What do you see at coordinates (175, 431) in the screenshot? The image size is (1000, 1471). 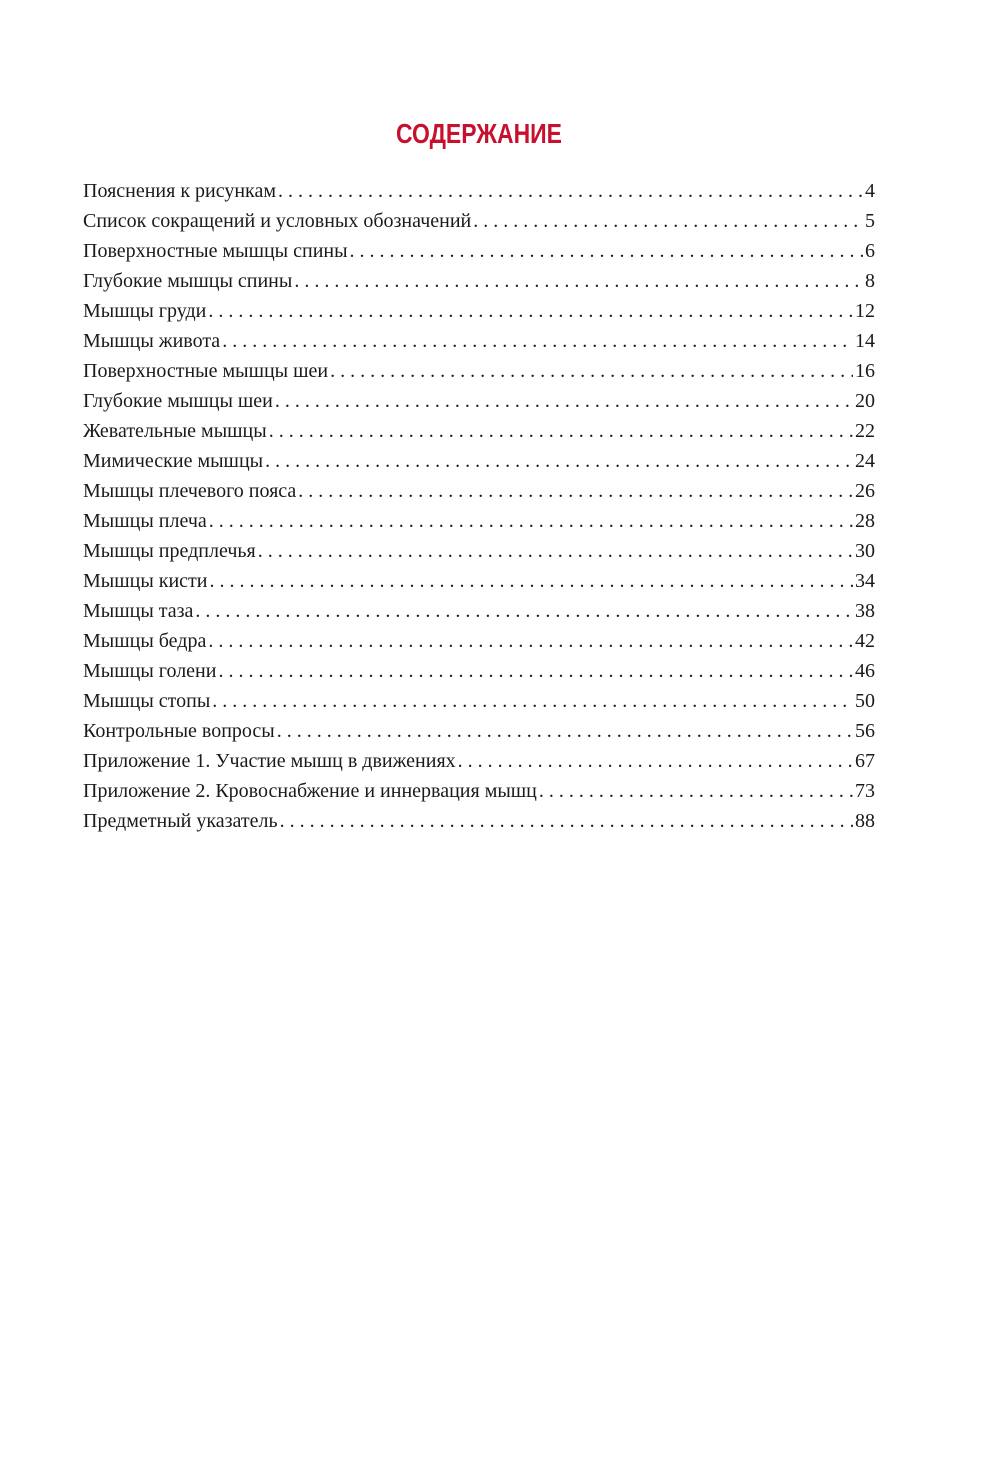 I see `toc-entry-label: Жевательные мышцы` at bounding box center [175, 431].